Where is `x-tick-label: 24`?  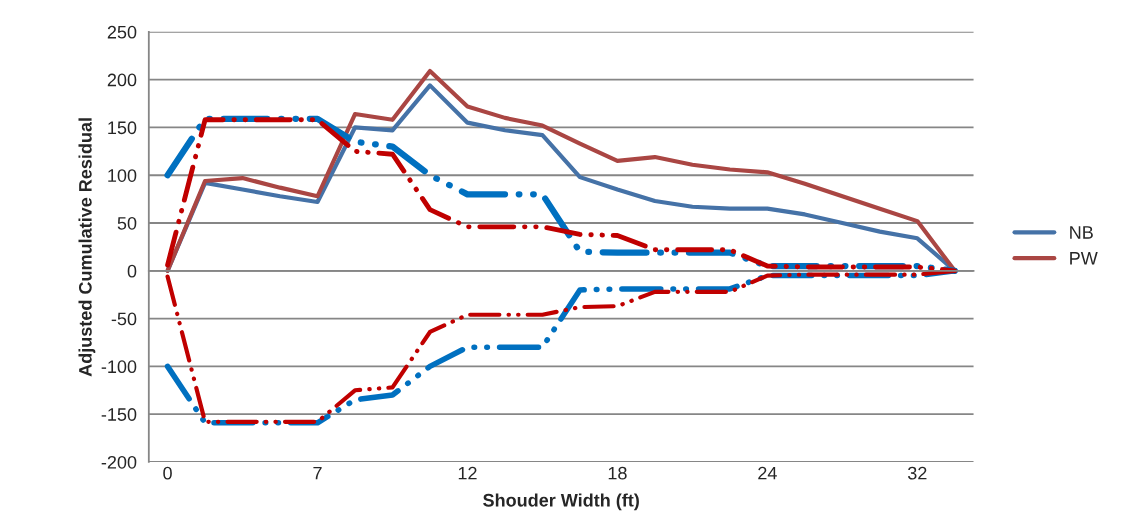
x-tick-label: 24 is located at coordinates (767, 473).